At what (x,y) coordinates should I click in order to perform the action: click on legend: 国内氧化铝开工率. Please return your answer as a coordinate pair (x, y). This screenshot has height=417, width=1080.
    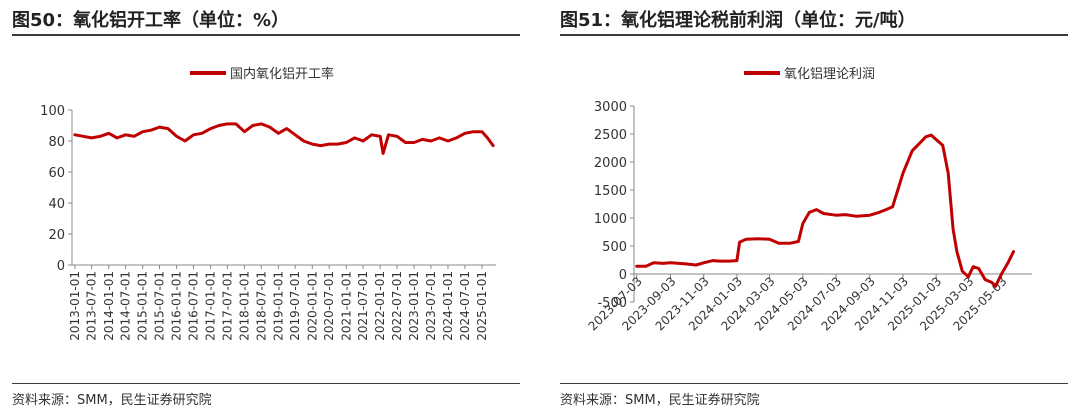
    Looking at the image, I should click on (262, 74).